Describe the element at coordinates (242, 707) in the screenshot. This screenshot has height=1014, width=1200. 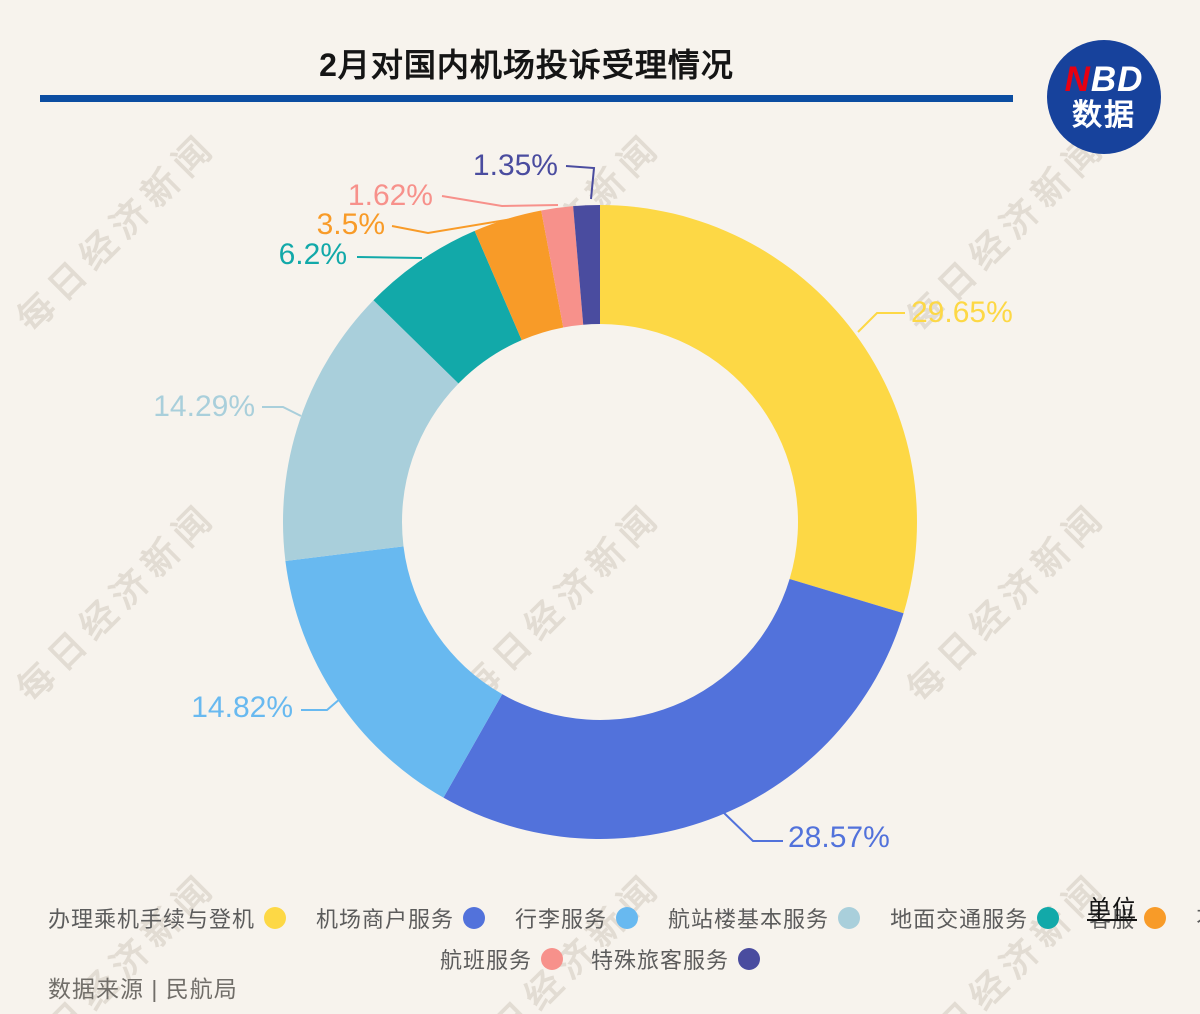
I see `pct-label-2: 14.82%` at that location.